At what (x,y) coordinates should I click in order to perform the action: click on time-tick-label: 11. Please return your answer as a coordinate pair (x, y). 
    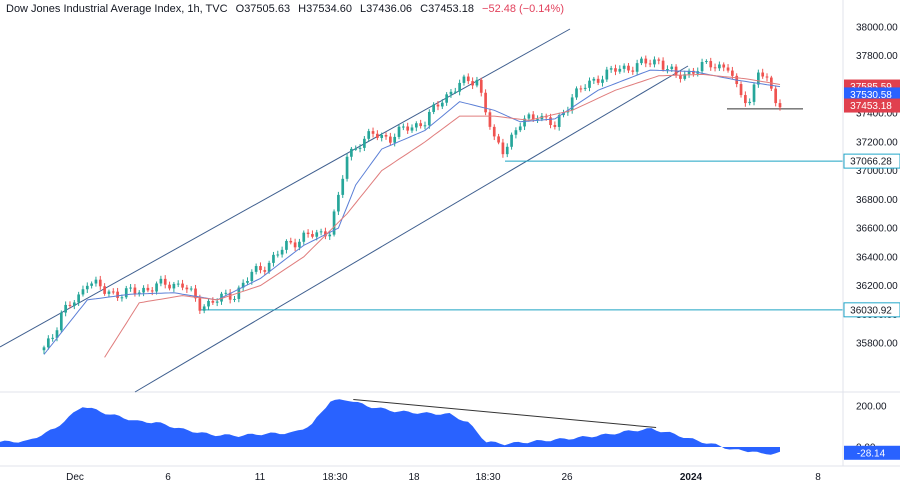
    Looking at the image, I should click on (260, 477).